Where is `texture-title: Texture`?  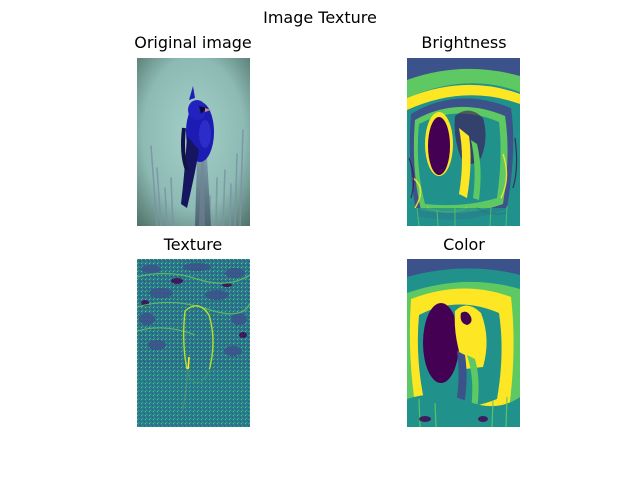
texture-title: Texture is located at coordinates (193, 244).